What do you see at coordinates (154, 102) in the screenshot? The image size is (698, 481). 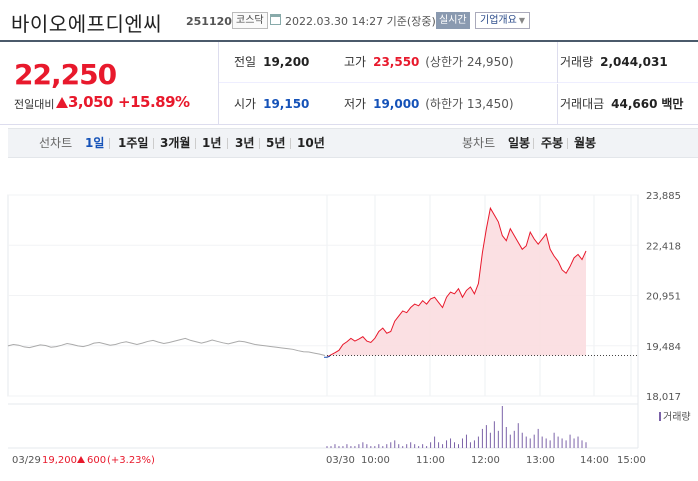 I see `change-percent: +15.89%` at bounding box center [154, 102].